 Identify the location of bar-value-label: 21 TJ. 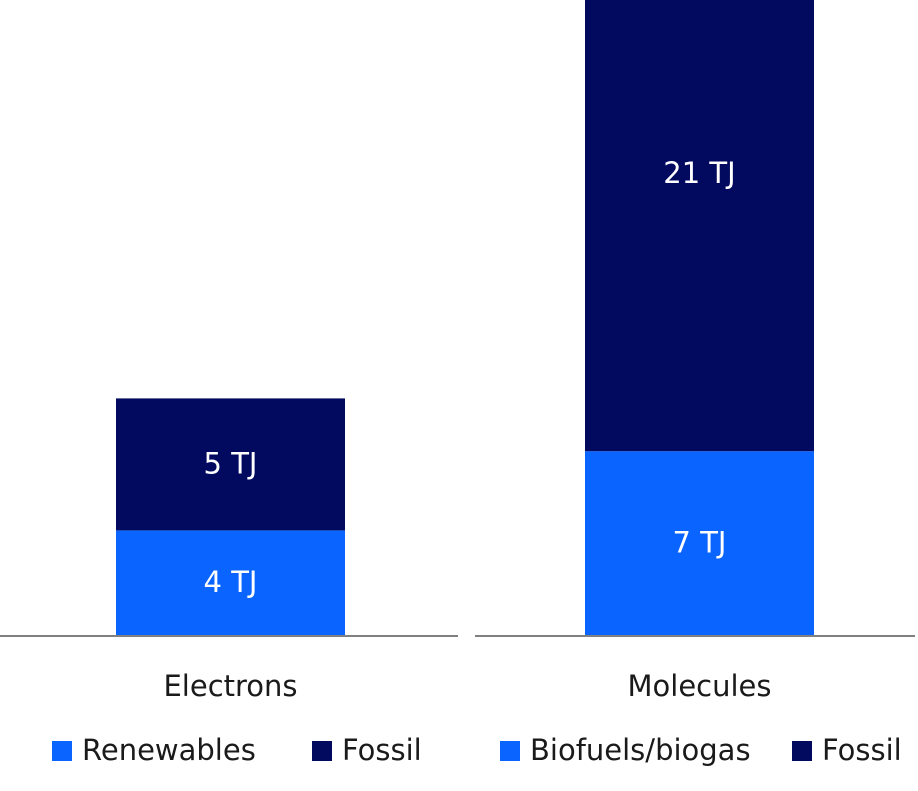
(699, 173).